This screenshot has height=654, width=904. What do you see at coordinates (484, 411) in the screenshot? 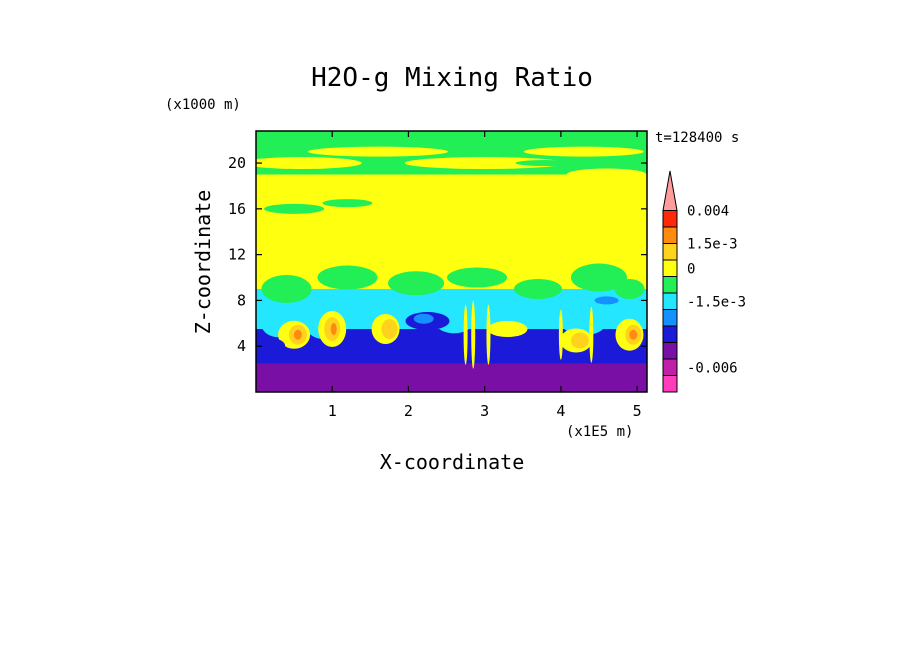
I see `x-tick-label: 3` at bounding box center [484, 411].